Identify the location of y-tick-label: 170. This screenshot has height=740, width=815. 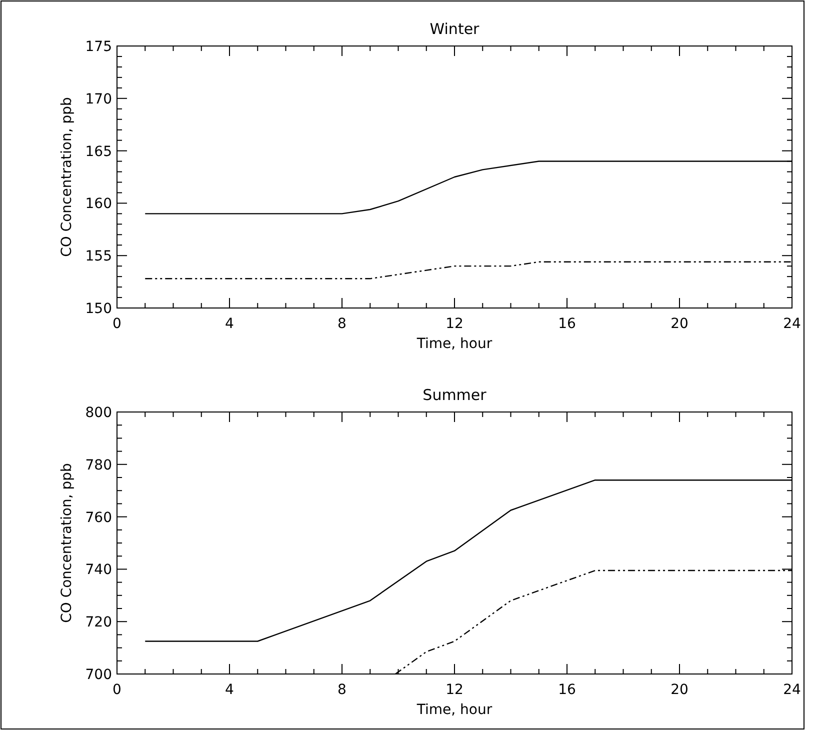
(98, 99).